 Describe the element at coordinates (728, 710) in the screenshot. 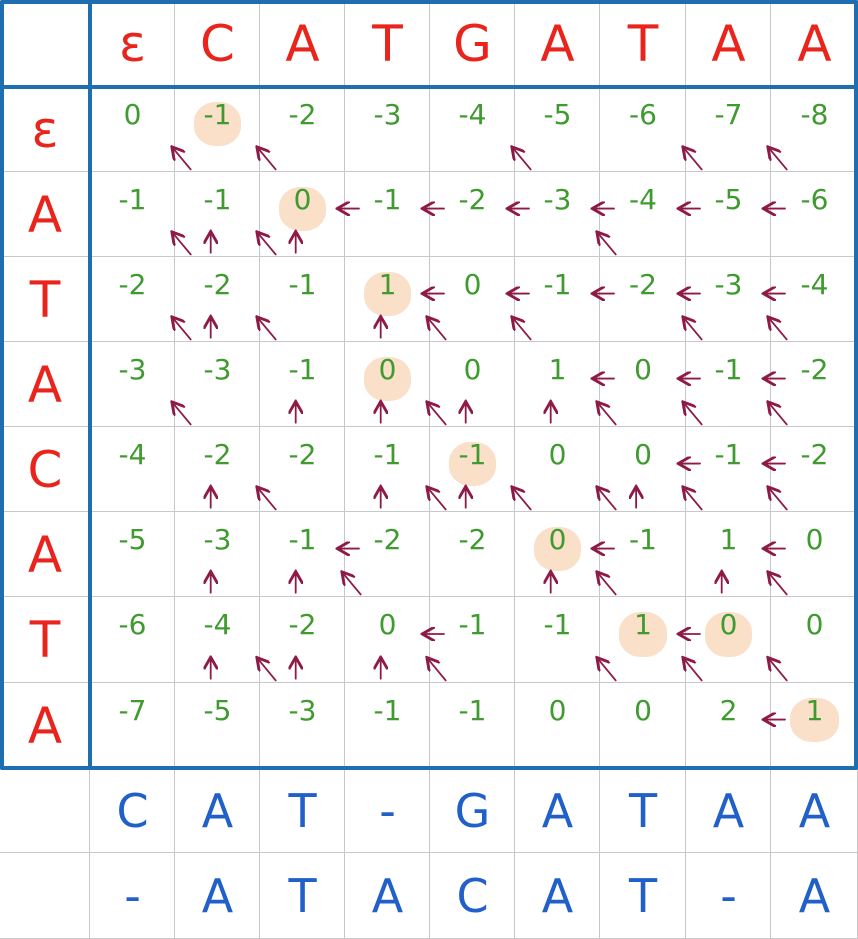

I see `matrix-value: 2` at that location.